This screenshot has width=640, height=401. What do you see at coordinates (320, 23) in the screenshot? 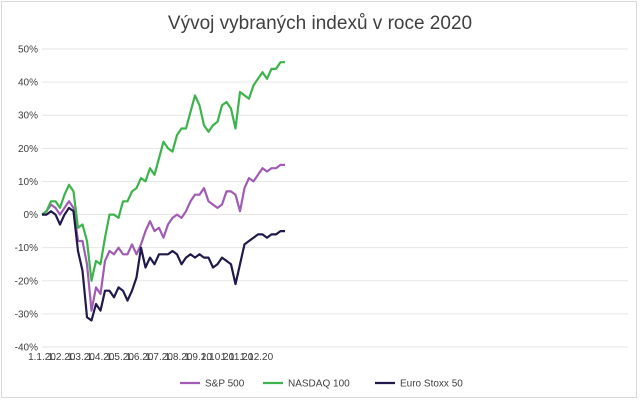
I see `chart-title: Vývoj vybraných indexů v roce 2020` at bounding box center [320, 23].